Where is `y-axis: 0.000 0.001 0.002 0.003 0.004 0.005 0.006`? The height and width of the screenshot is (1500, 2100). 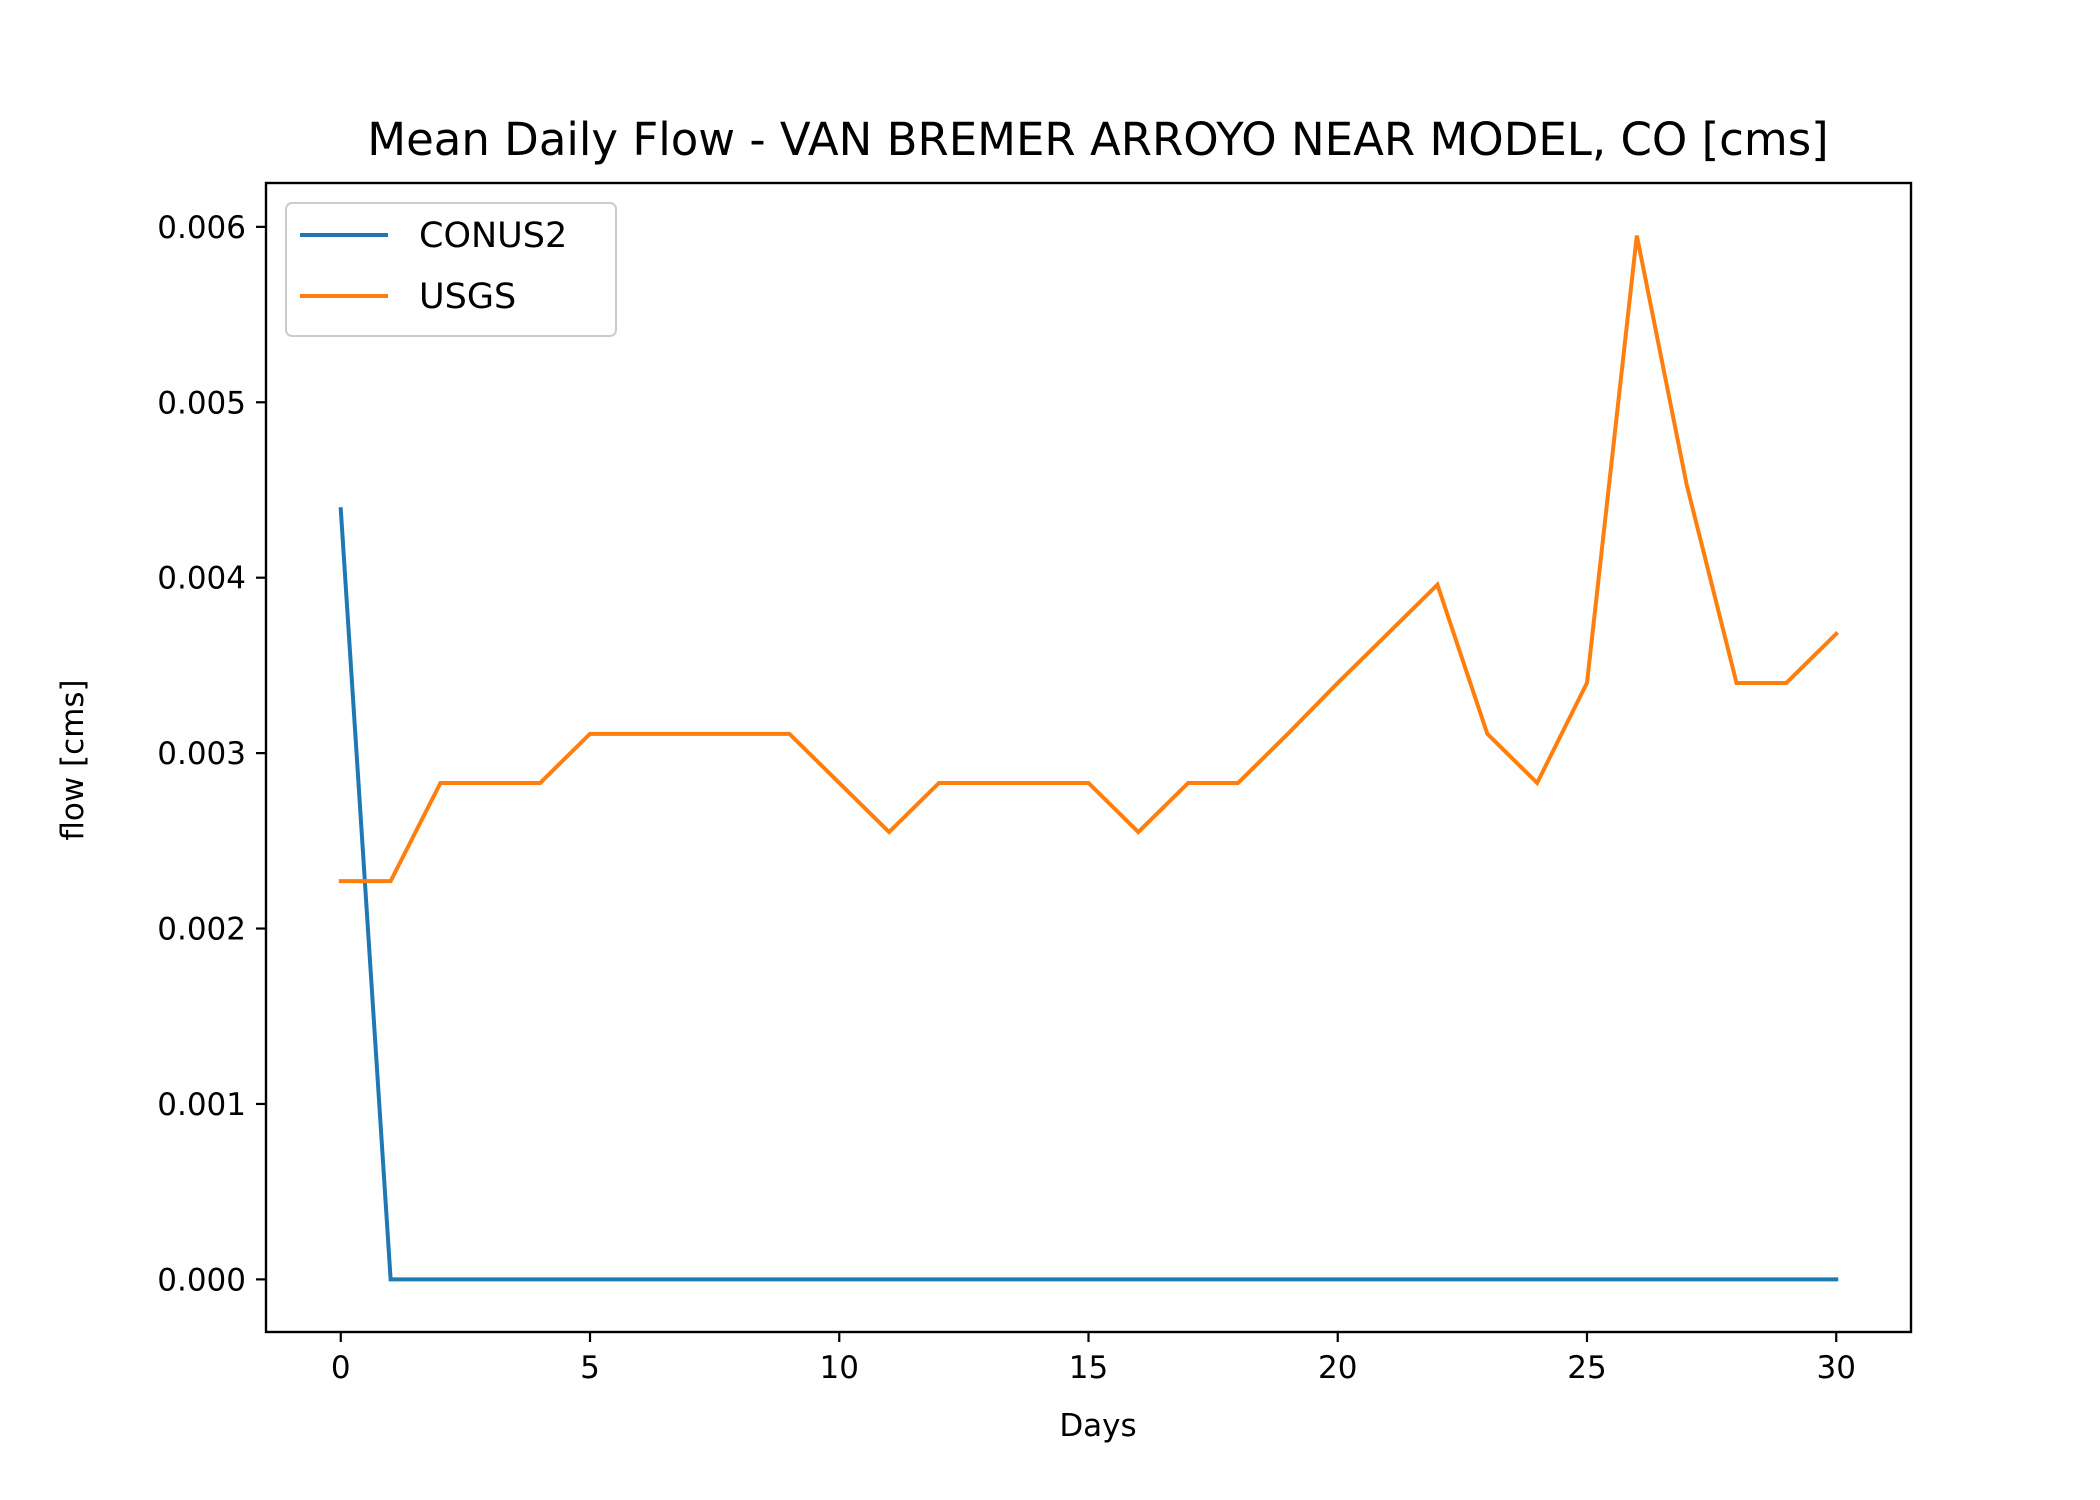 y-axis: 0.000 0.001 0.002 0.003 0.004 0.005 0.006 is located at coordinates (211, 754).